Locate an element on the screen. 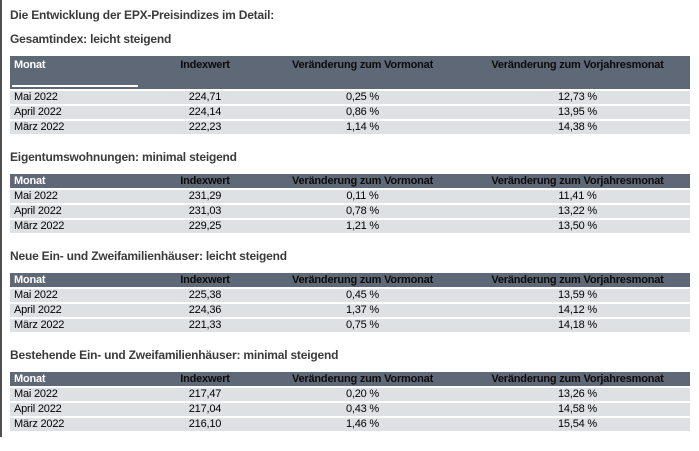 The height and width of the screenshot is (451, 699). section-title: Gesamtindex: leicht steigend is located at coordinates (91, 39).